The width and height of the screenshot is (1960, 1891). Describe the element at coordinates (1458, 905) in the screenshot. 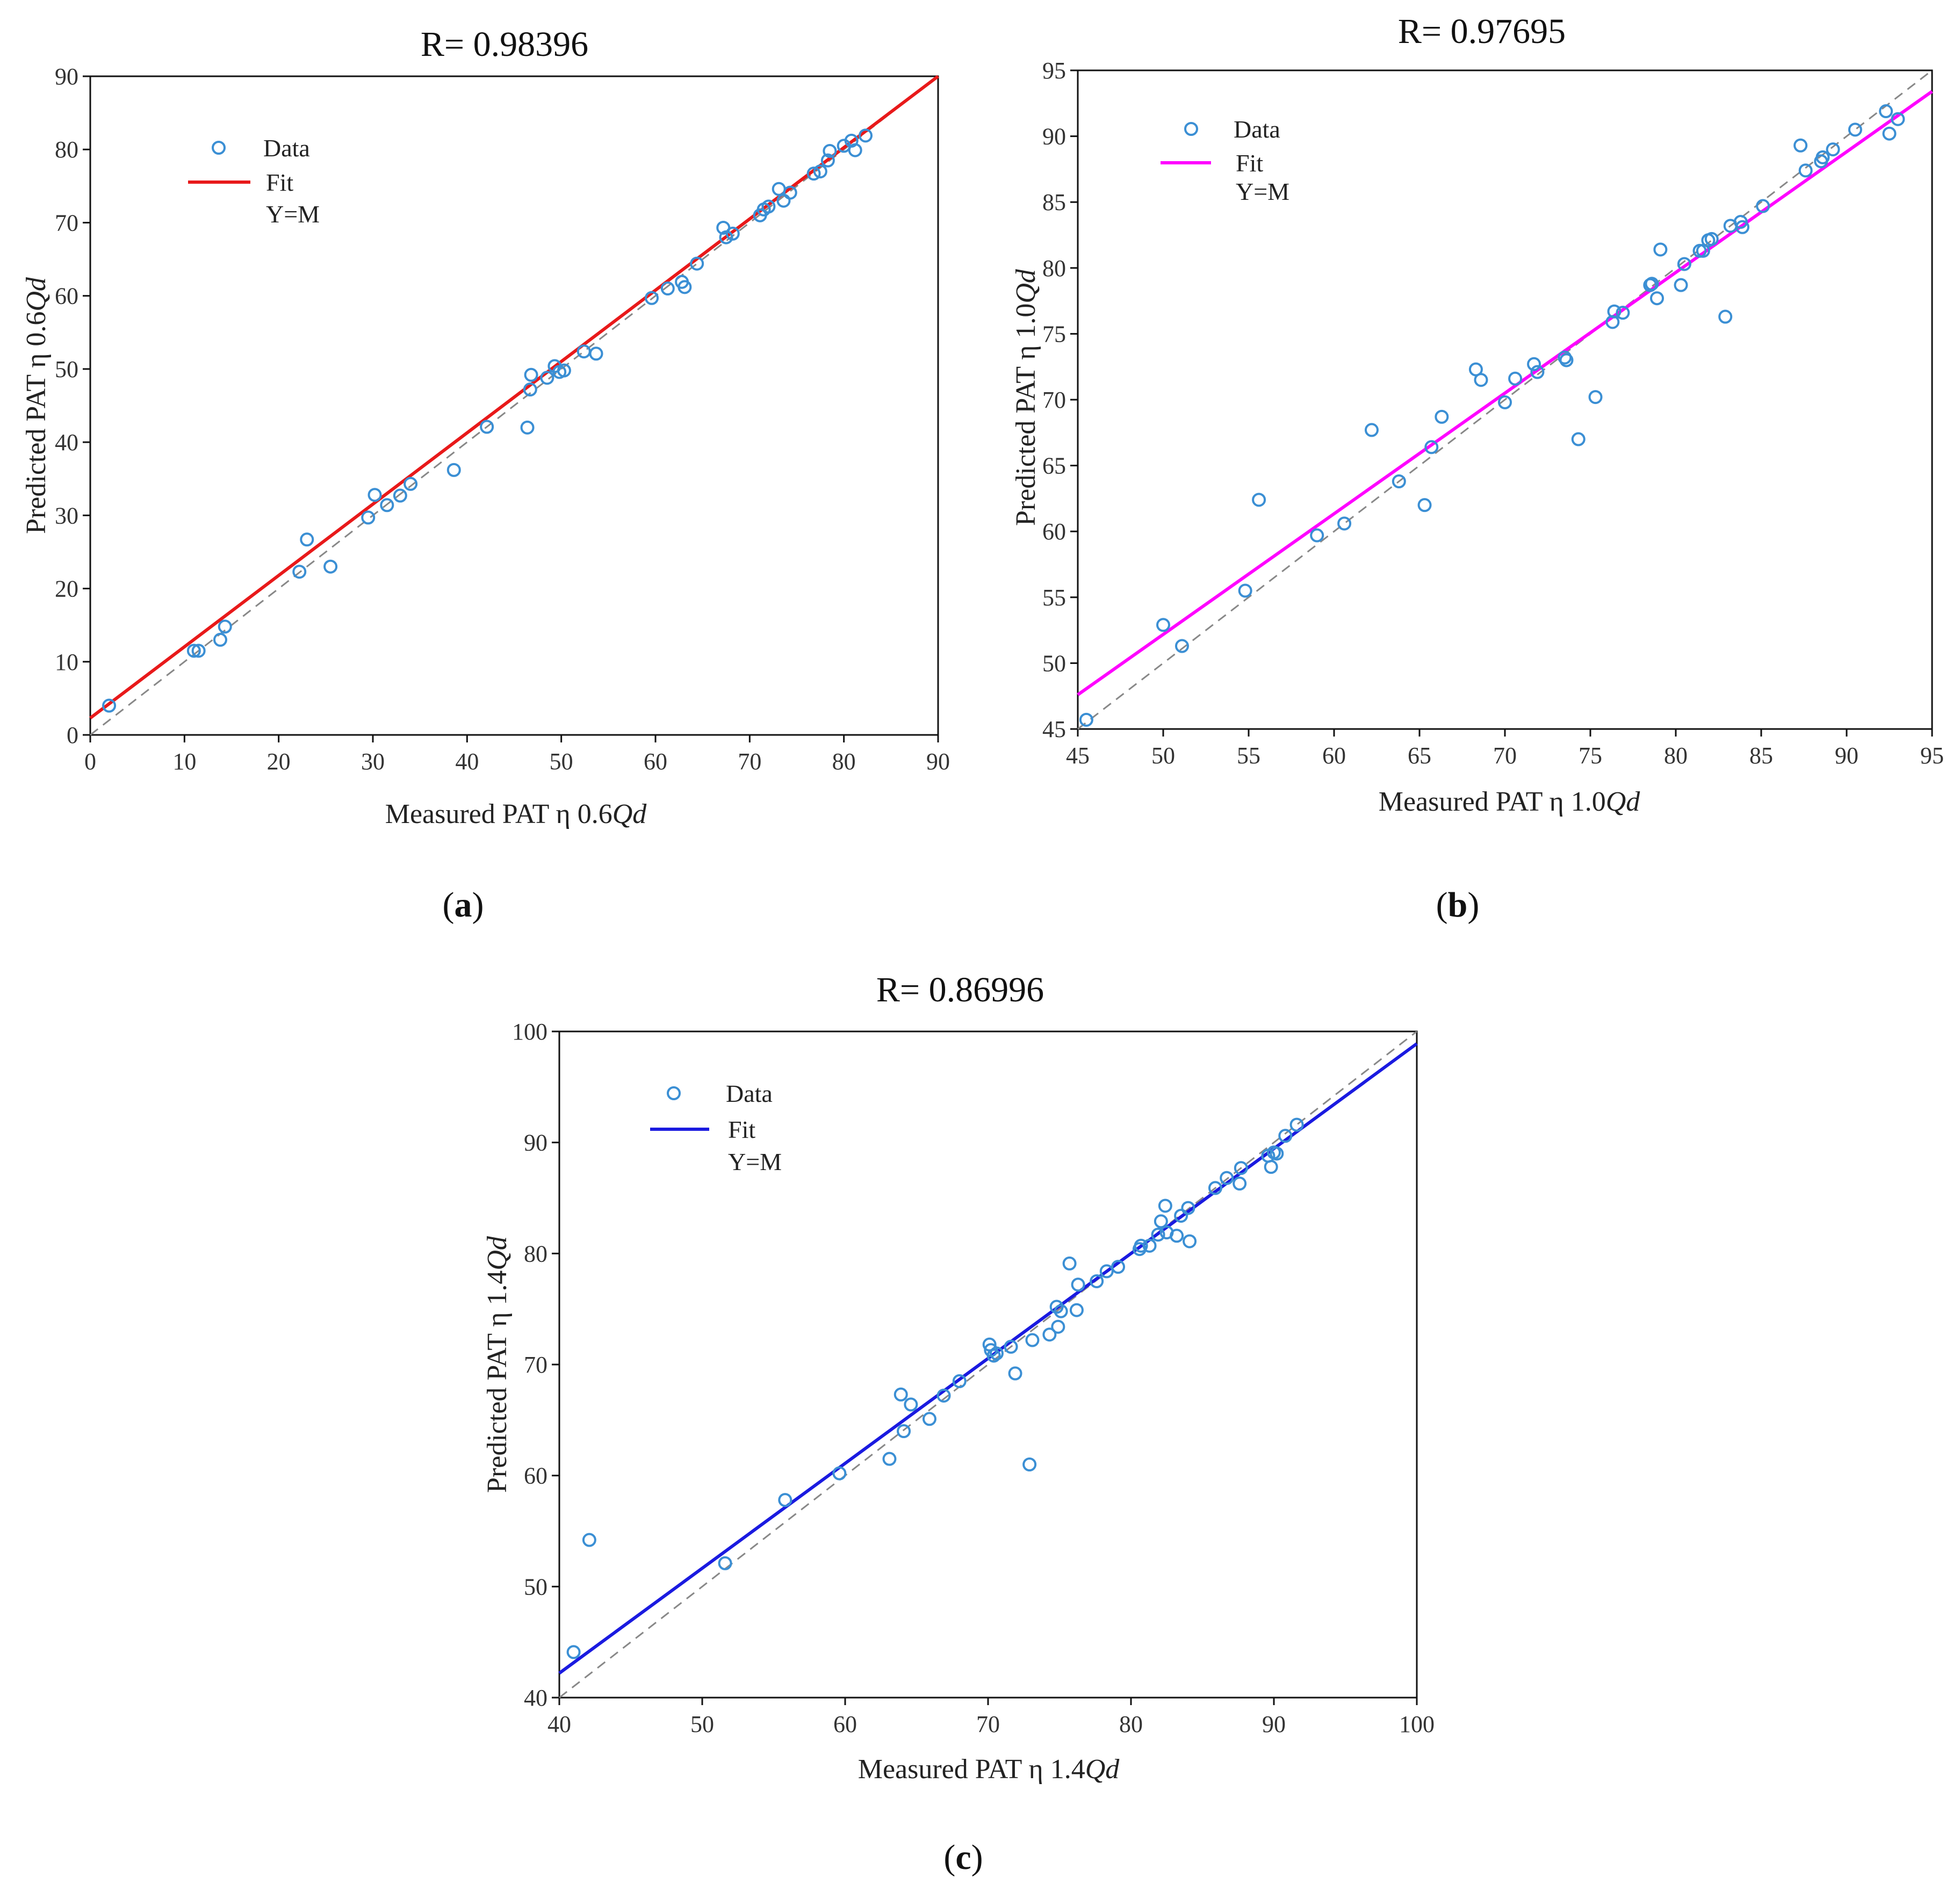

I see `caption-b: (b)` at that location.